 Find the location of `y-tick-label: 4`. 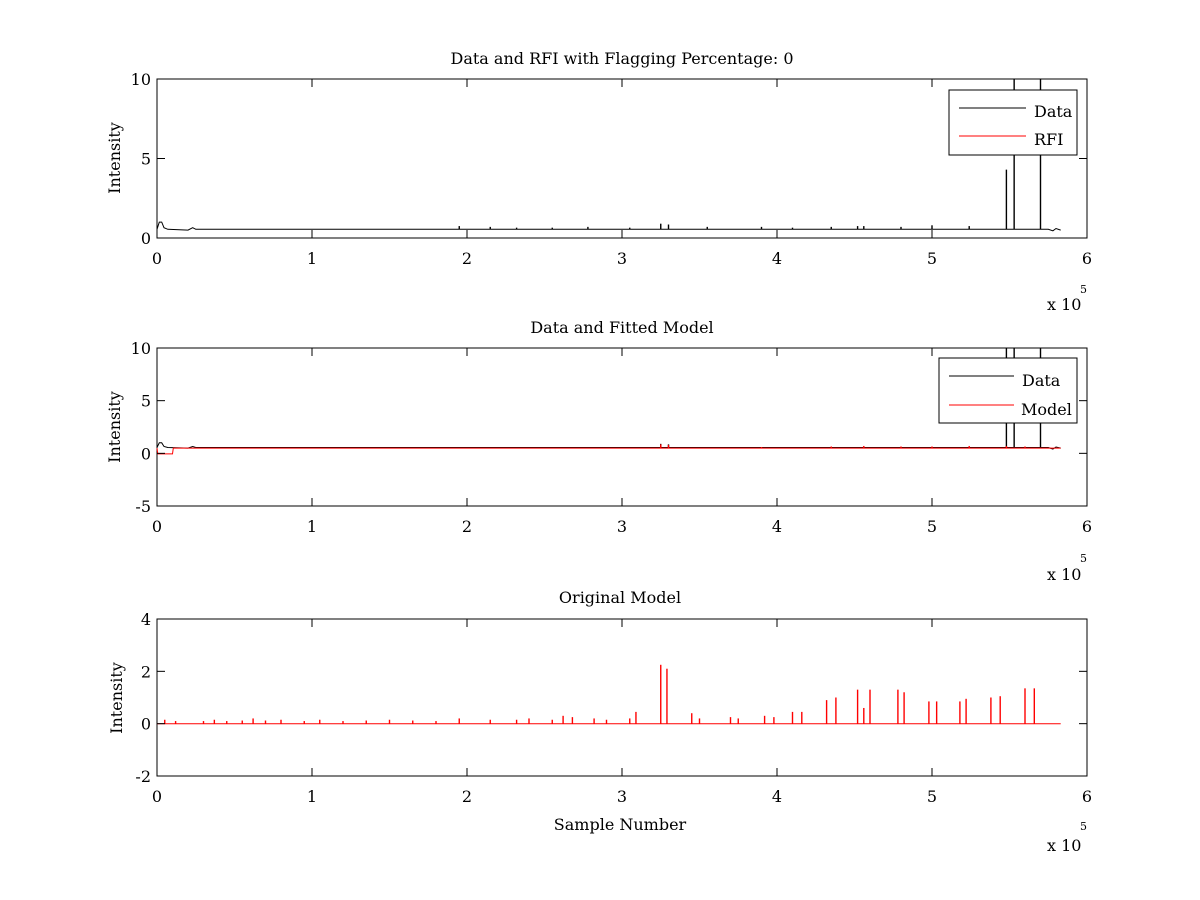

y-tick-label: 4 is located at coordinates (146, 619).